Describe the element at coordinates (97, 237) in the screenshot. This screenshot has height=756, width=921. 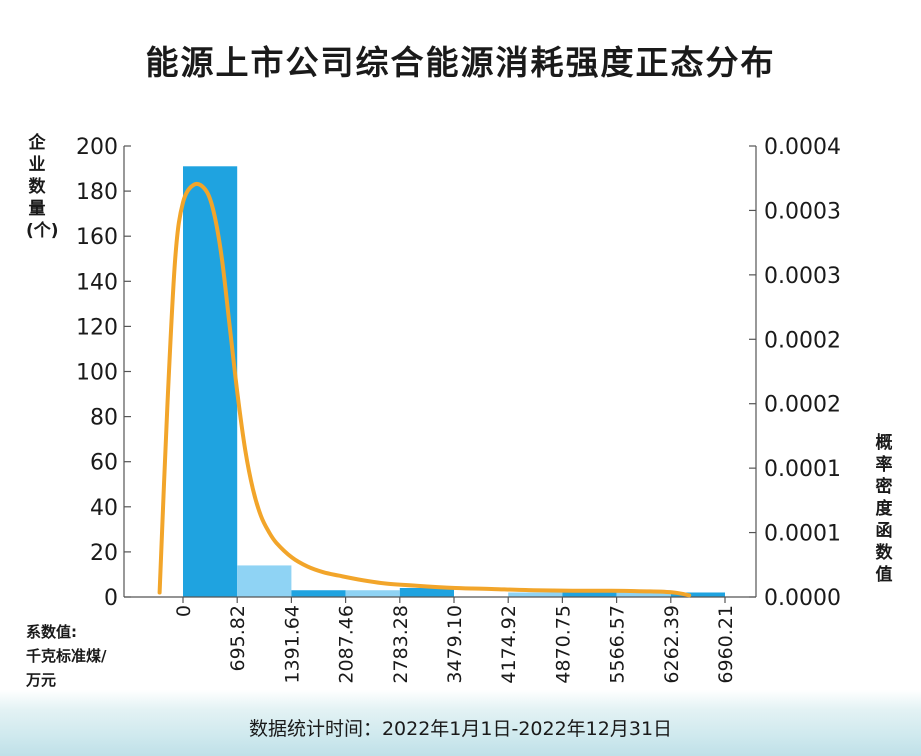
I see `y-tick-label-left: 160` at that location.